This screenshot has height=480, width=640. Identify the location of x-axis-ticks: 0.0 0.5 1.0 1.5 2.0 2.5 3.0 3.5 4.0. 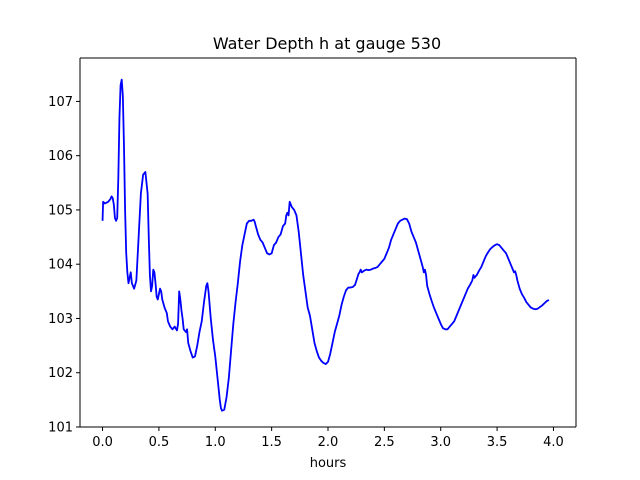
(328, 438).